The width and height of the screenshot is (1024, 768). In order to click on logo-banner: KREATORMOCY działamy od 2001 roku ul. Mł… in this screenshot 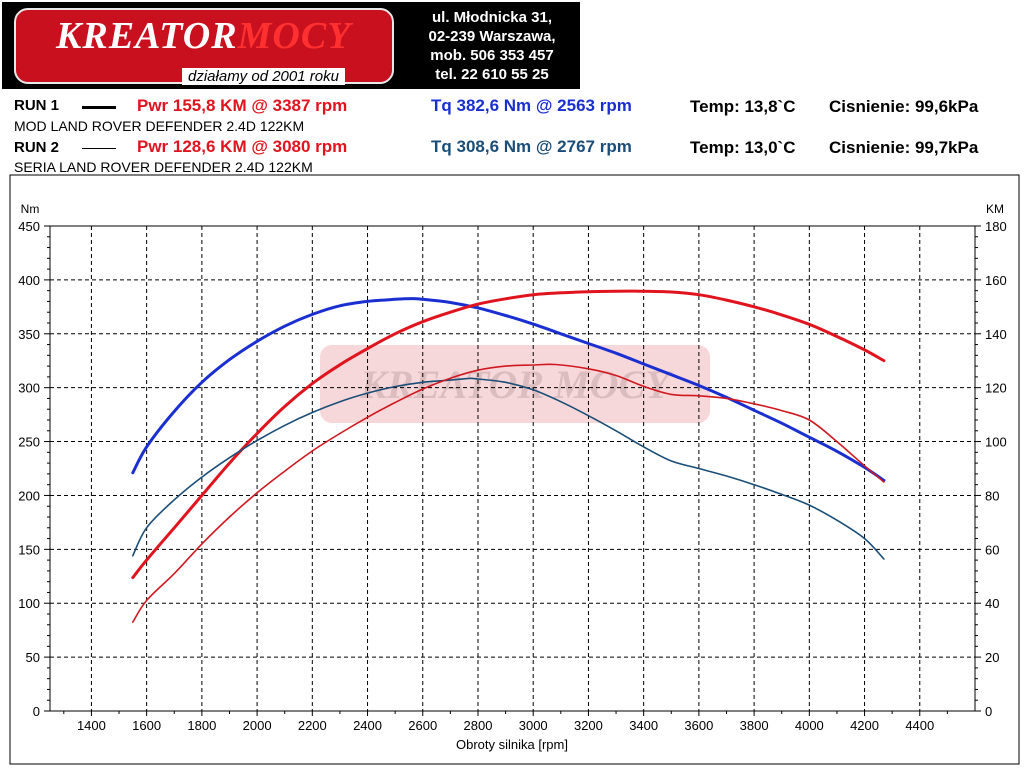, I will do `click(291, 45)`.